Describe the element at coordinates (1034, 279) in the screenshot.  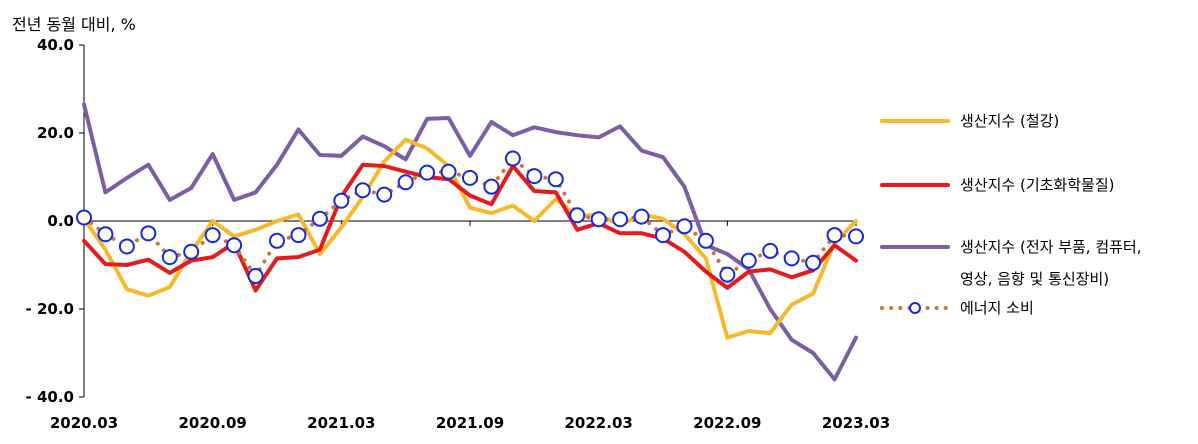
I see `legend-label: 영상, 음향 및 통신장비)` at that location.